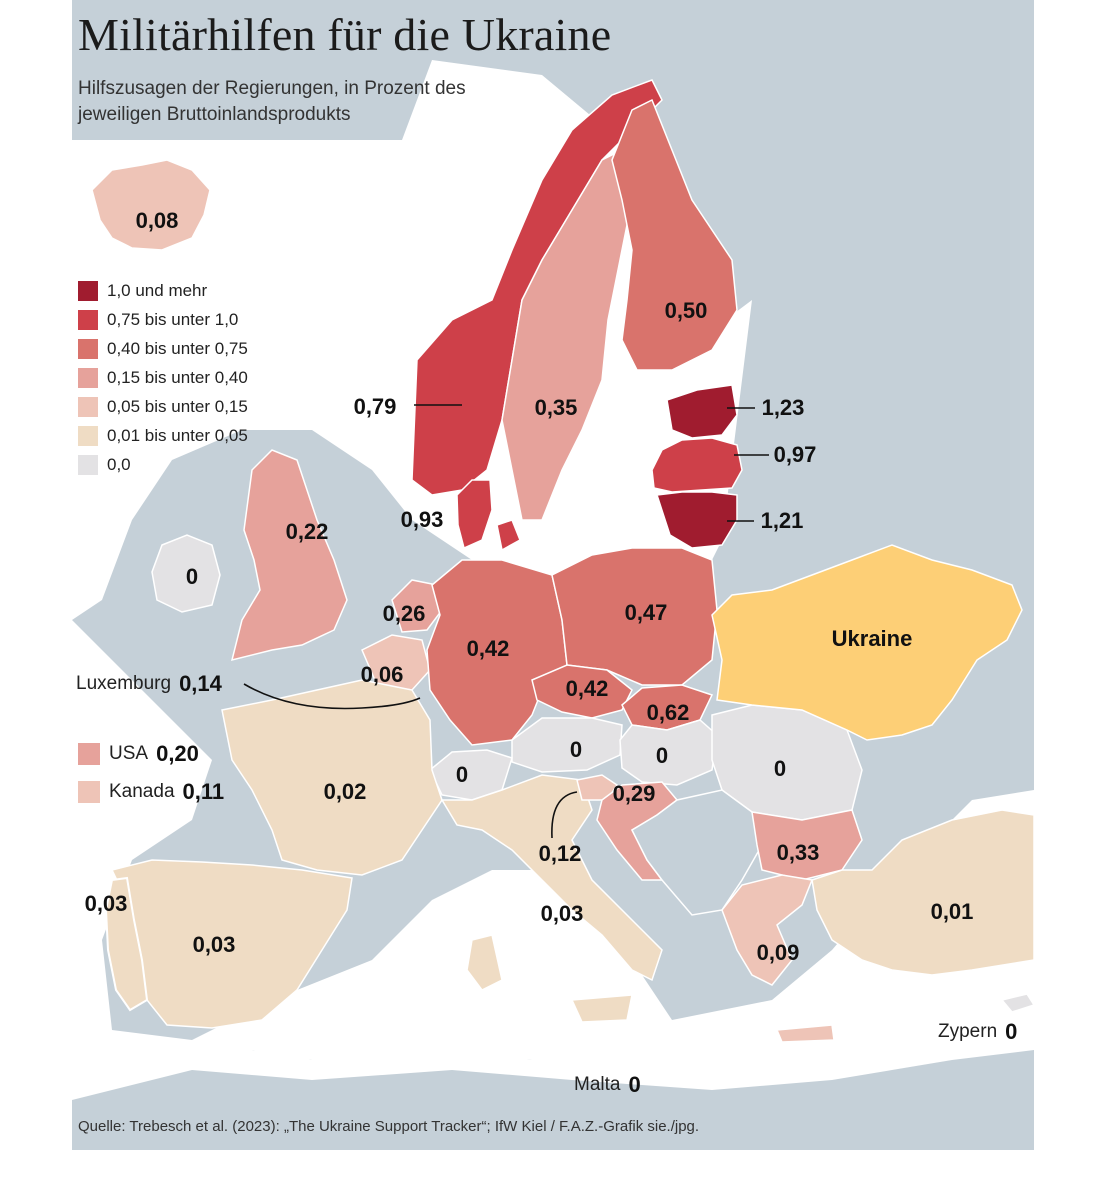 The width and height of the screenshot is (1109, 1200). Describe the element at coordinates (556, 407) in the screenshot. I see `value-sweden: 0,35` at that location.